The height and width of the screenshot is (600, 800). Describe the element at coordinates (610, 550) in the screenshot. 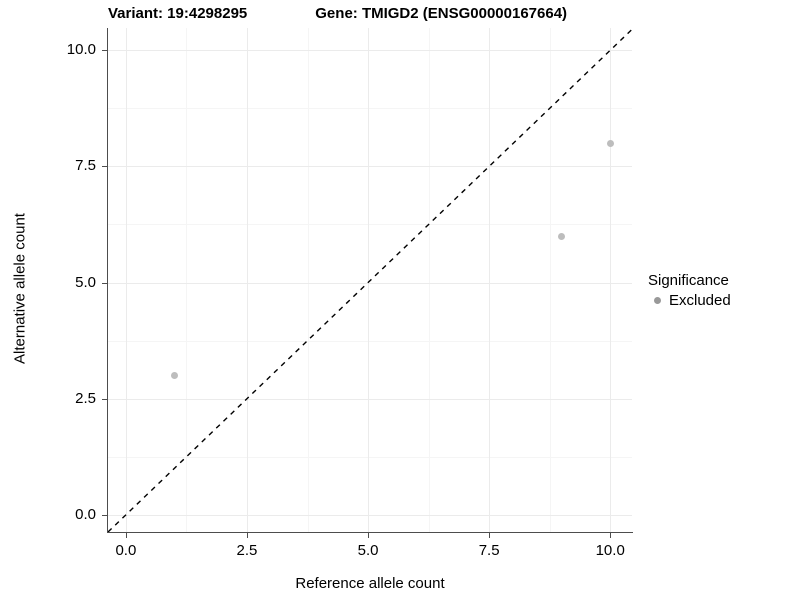

I see `x-tick-label: 10.0` at that location.